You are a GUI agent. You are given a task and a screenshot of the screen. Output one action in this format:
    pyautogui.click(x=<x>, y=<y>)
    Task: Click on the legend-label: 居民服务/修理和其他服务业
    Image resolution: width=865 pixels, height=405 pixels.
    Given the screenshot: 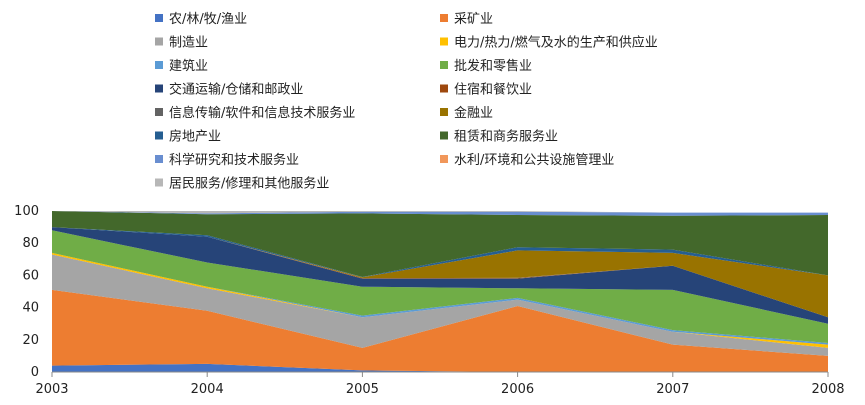 What is the action you would take?
    pyautogui.click(x=249, y=184)
    